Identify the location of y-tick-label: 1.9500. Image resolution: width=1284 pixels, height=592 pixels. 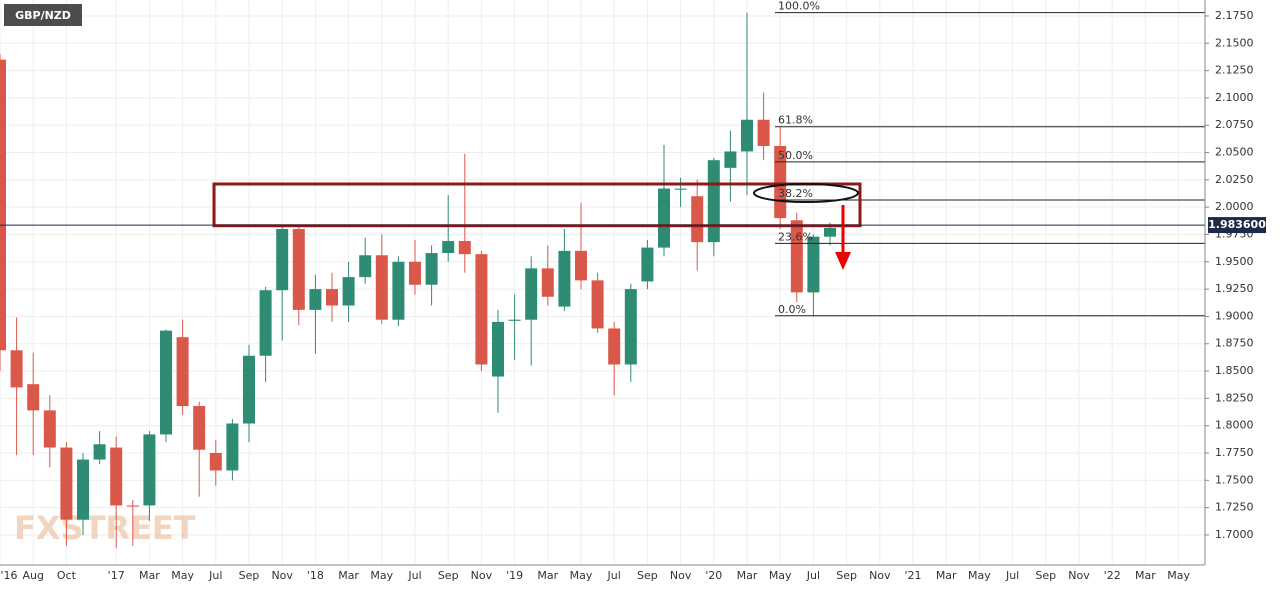
(1234, 261).